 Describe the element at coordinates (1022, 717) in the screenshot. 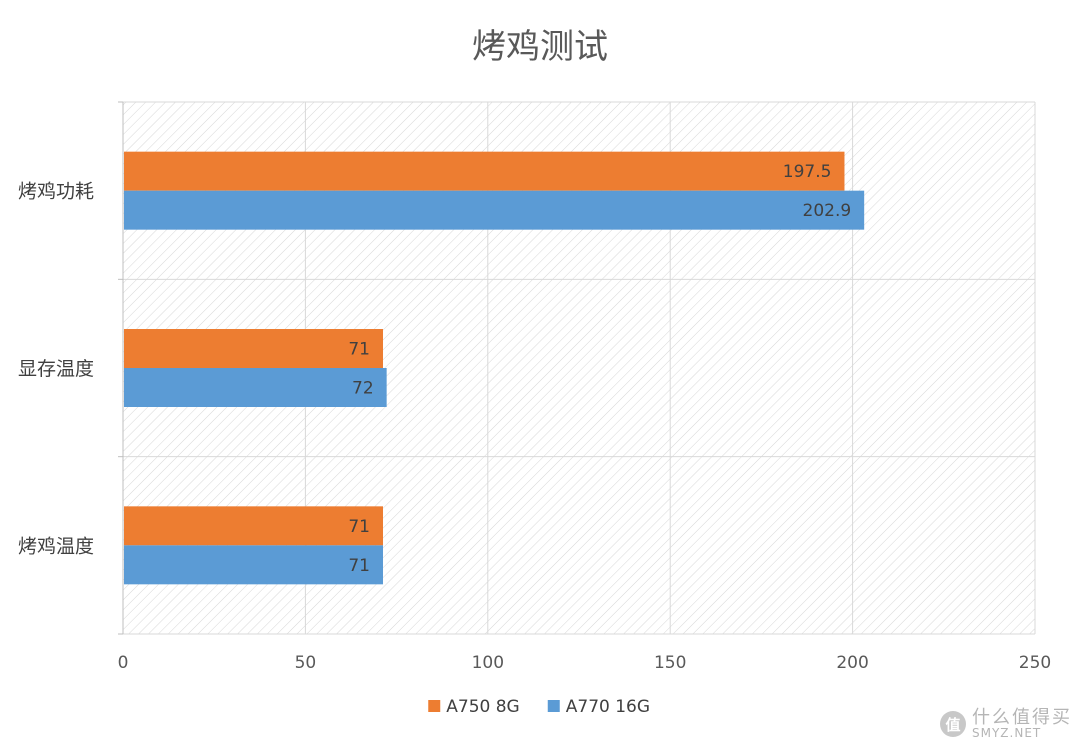

I see `watermark-text: 什么值得买` at that location.